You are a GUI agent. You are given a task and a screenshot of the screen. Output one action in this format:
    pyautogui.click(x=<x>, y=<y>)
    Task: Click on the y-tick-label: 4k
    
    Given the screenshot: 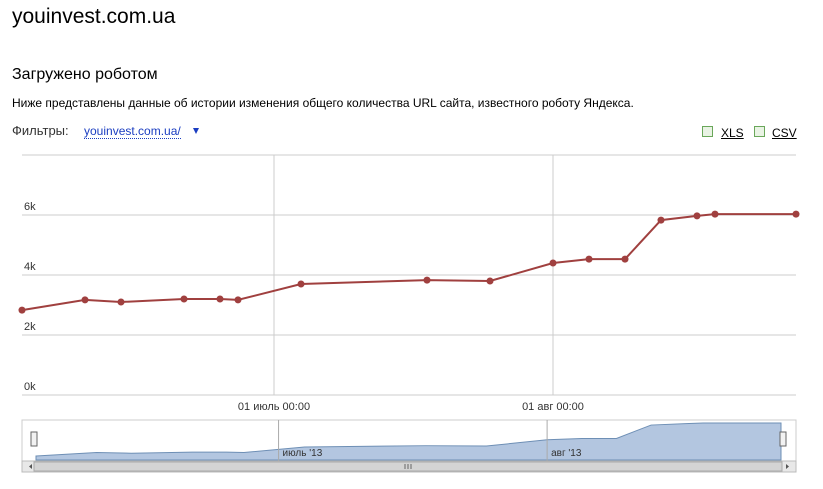 What is the action you would take?
    pyautogui.click(x=30, y=267)
    